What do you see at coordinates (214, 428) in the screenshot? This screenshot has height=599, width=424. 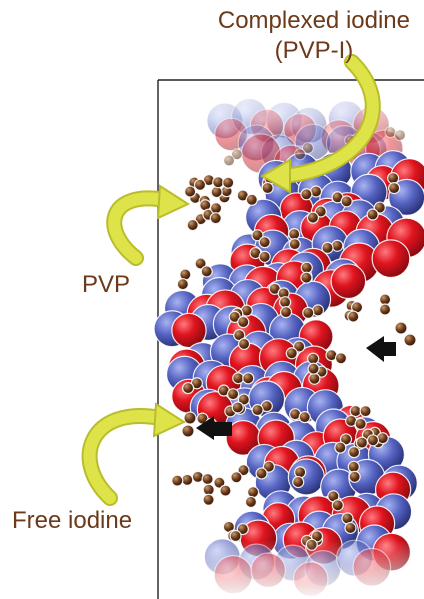 I see `direction-arrow-left` at bounding box center [214, 428].